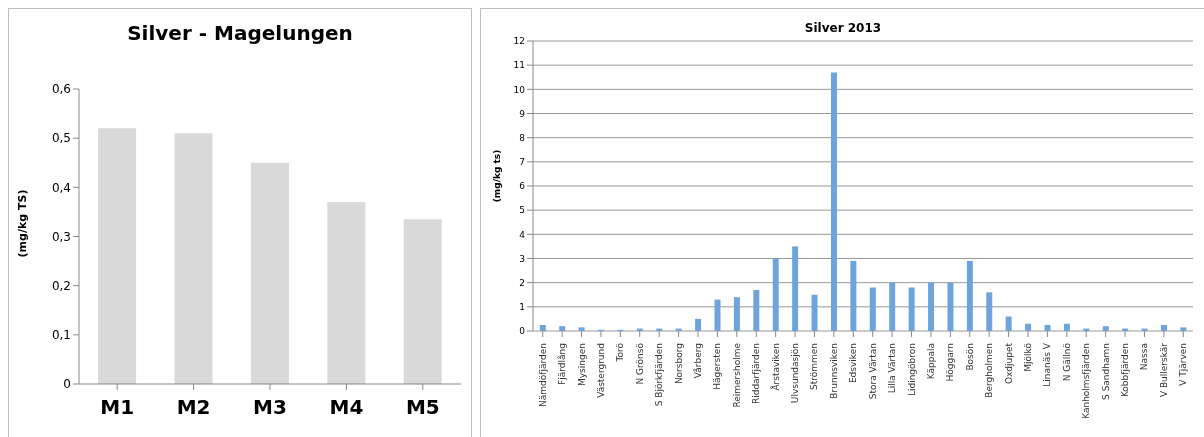 Image resolution: width=1204 pixels, height=437 pixels. What do you see at coordinates (23, 223) in the screenshot?
I see `y-axis-title: (mg/kg TS)` at bounding box center [23, 223].